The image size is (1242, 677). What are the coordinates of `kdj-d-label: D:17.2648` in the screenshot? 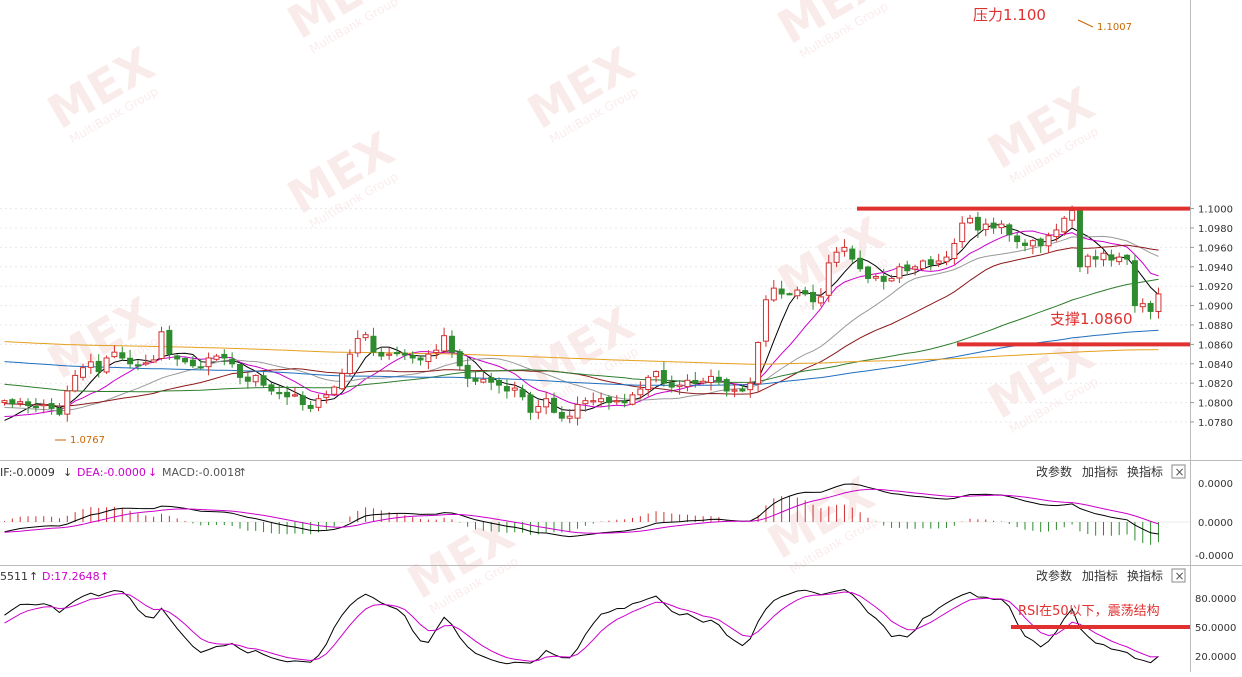 It's located at (71, 576).